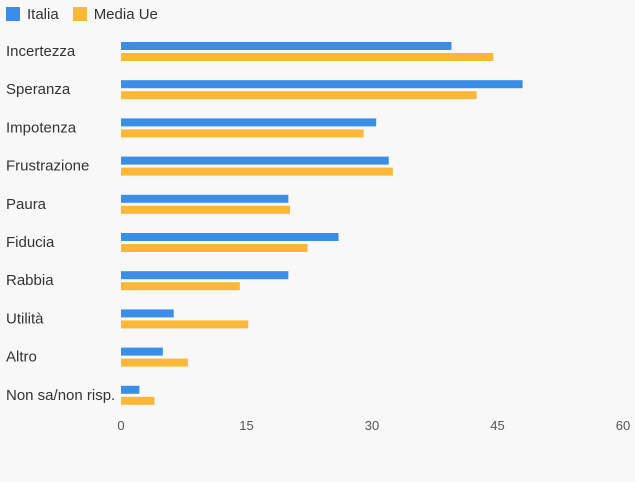 The width and height of the screenshot is (635, 482). I want to click on x-tick-label: 15, so click(246, 425).